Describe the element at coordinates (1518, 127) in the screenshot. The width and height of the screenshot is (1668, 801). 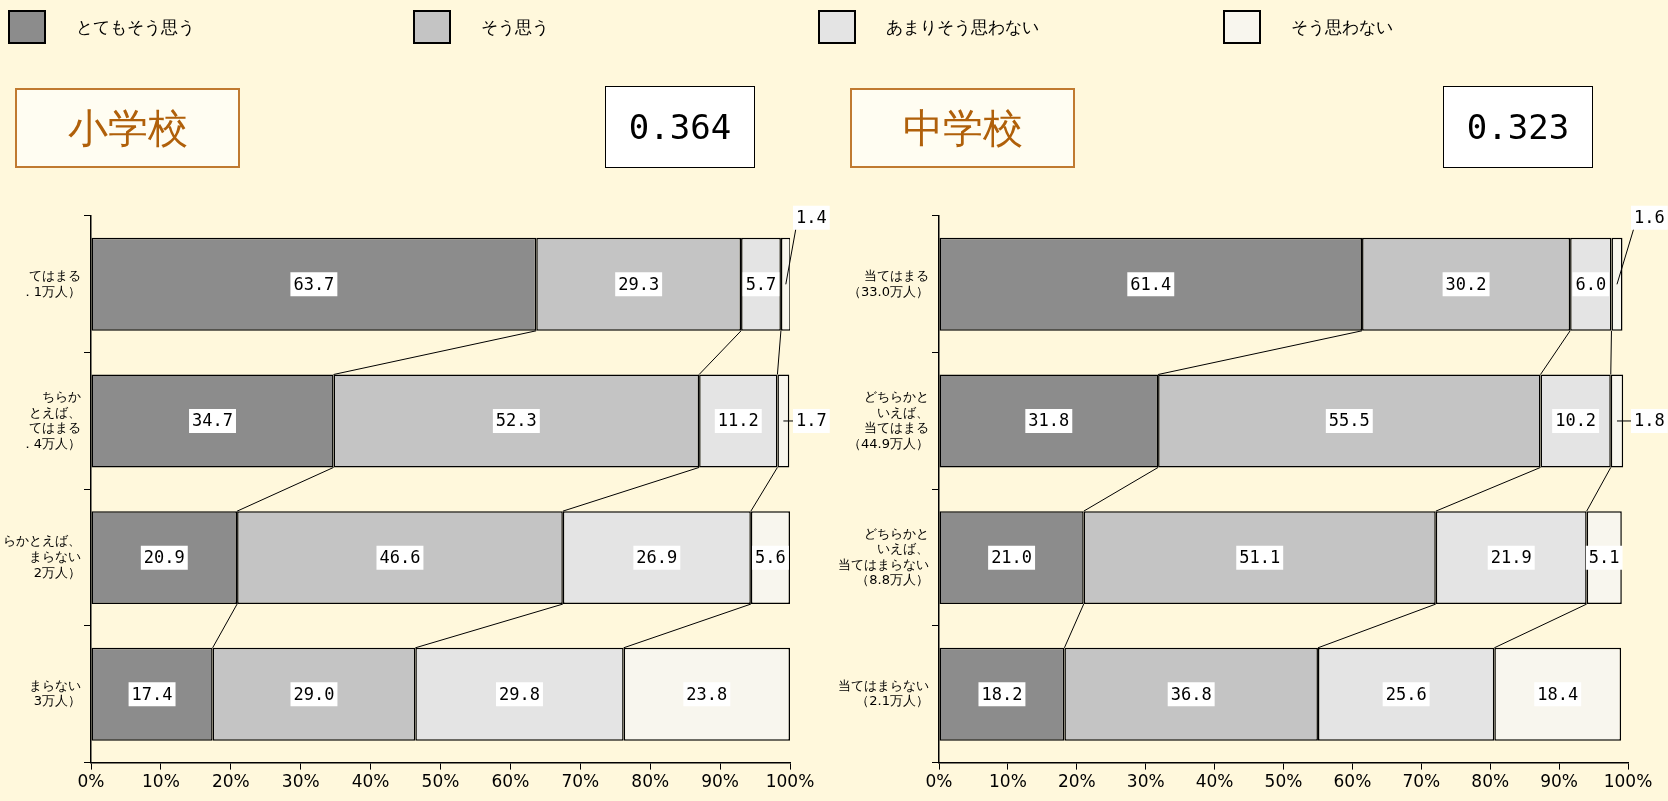
I see `text: 0.323` at that location.